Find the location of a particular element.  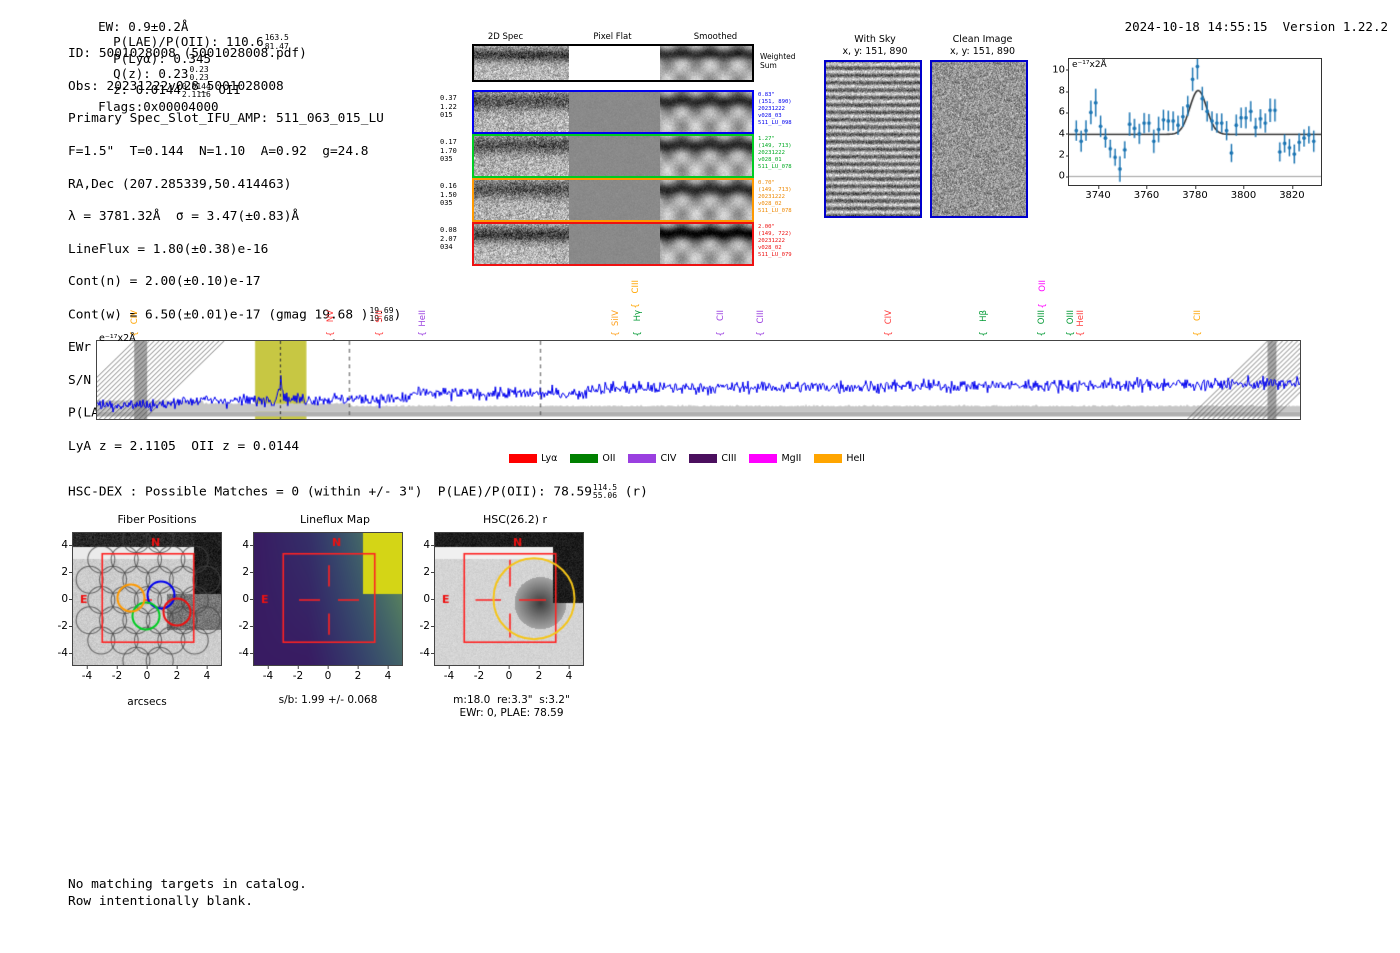

fiber-positions-xlabel: arcsecs is located at coordinates (147, 702).